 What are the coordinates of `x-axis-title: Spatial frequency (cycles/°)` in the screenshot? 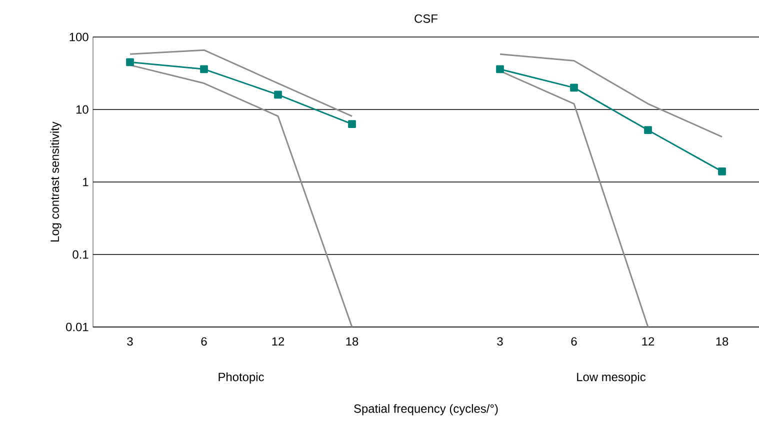 It's located at (426, 410).